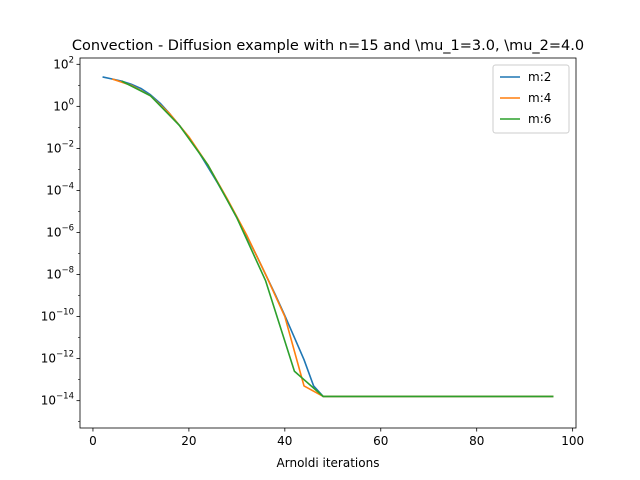 This screenshot has height=480, width=640. What do you see at coordinates (380, 441) in the screenshot?
I see `x-tick-label: 60` at bounding box center [380, 441].